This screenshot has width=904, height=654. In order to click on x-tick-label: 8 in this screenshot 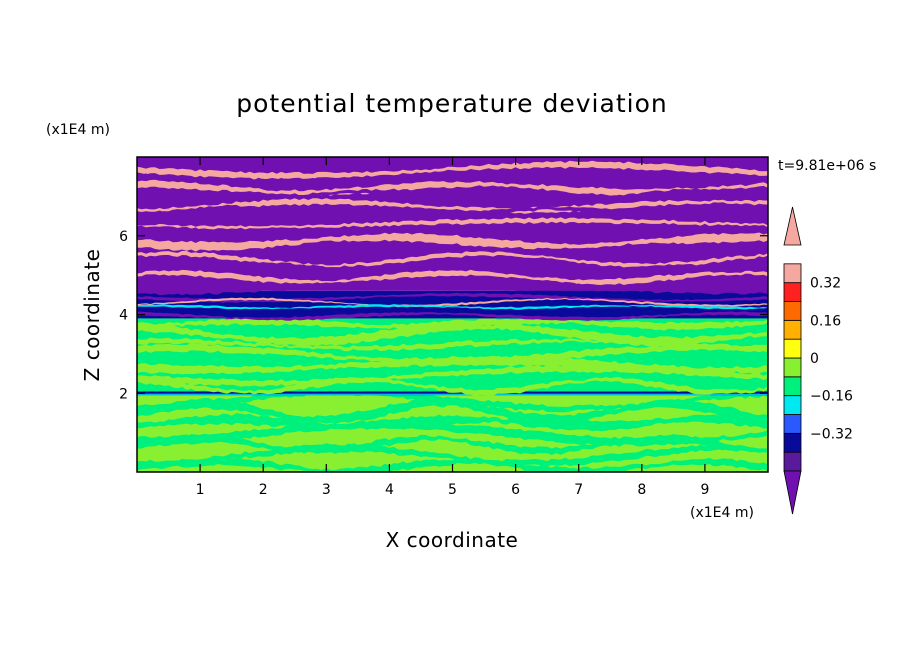, I will do `click(641, 490)`.